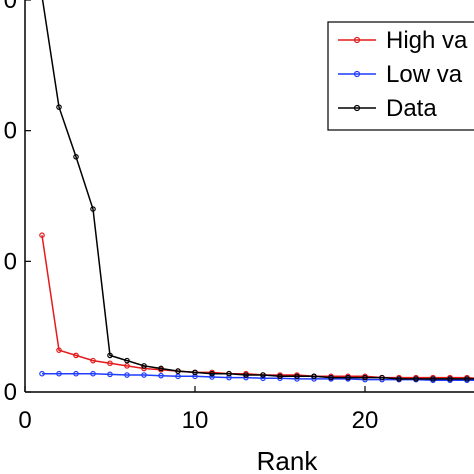 This screenshot has height=474, width=474. I want to click on x-tick-label: 0, so click(24, 420).